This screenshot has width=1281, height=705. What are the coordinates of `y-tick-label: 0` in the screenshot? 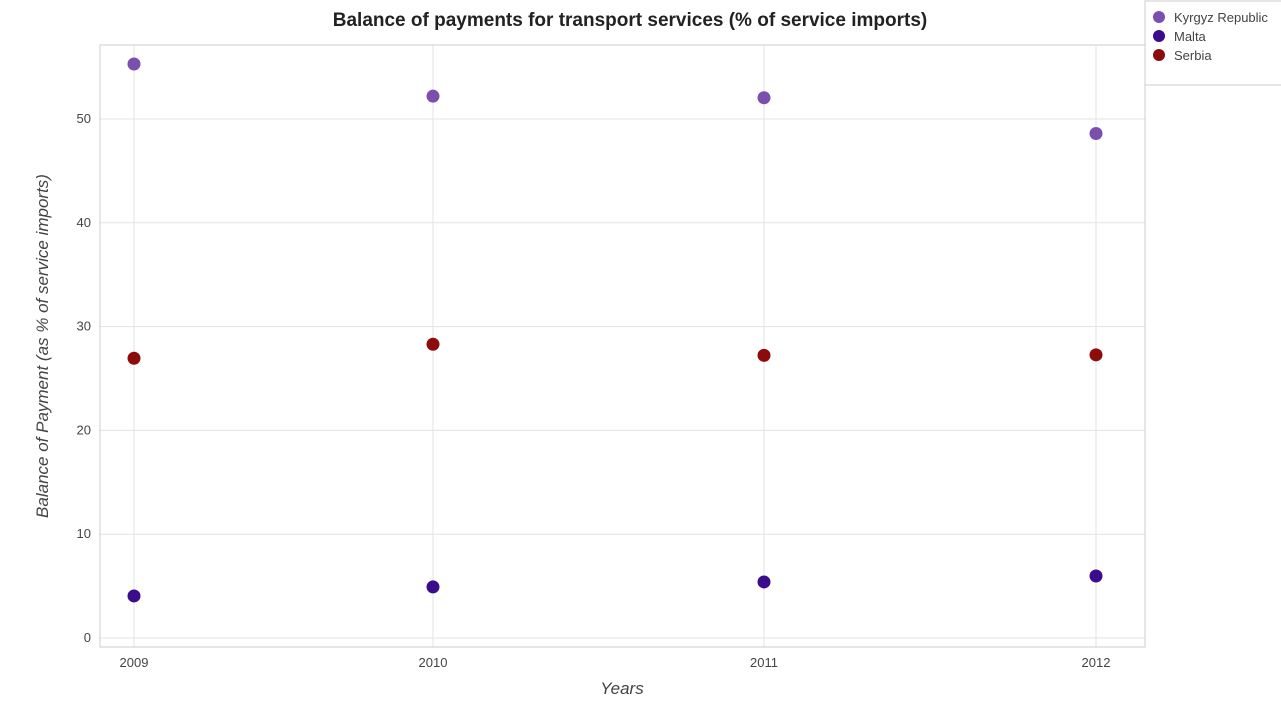 It's located at (87, 637).